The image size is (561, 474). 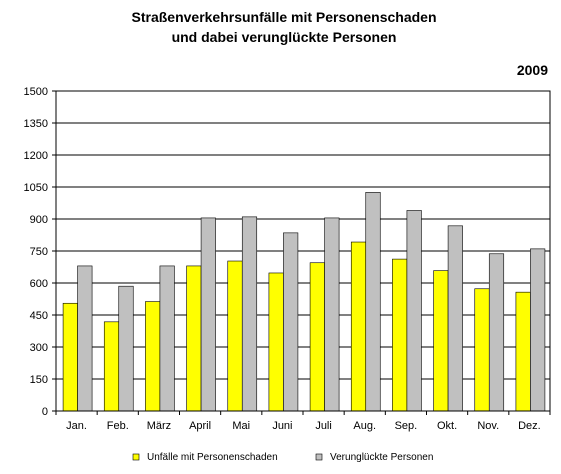 I want to click on y-tick-label: 1350, so click(x=36, y=124).